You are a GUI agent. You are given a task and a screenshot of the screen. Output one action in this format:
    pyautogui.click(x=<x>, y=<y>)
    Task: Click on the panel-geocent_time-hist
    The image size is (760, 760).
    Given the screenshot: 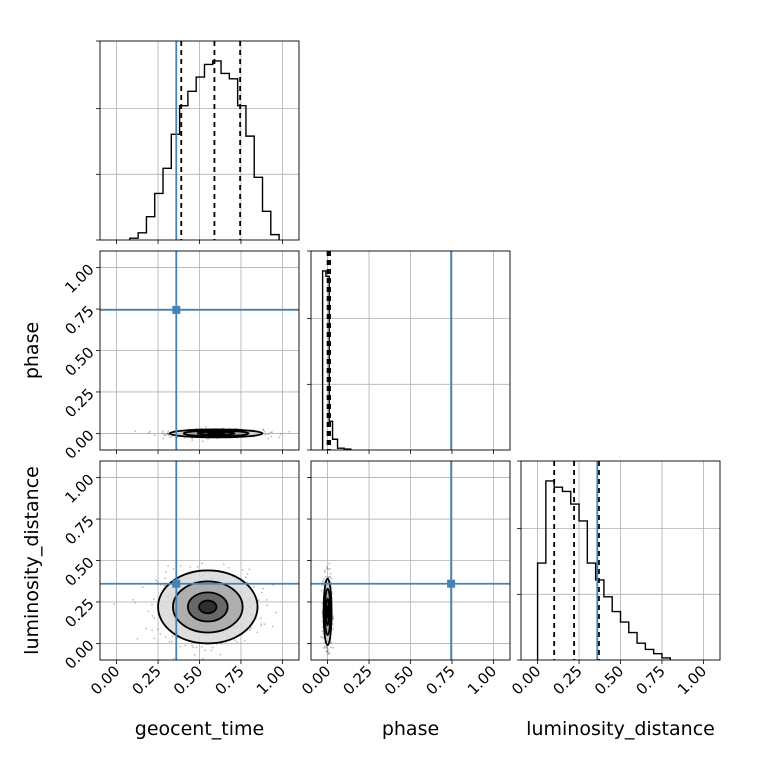 What is the action you would take?
    pyautogui.click(x=198, y=142)
    